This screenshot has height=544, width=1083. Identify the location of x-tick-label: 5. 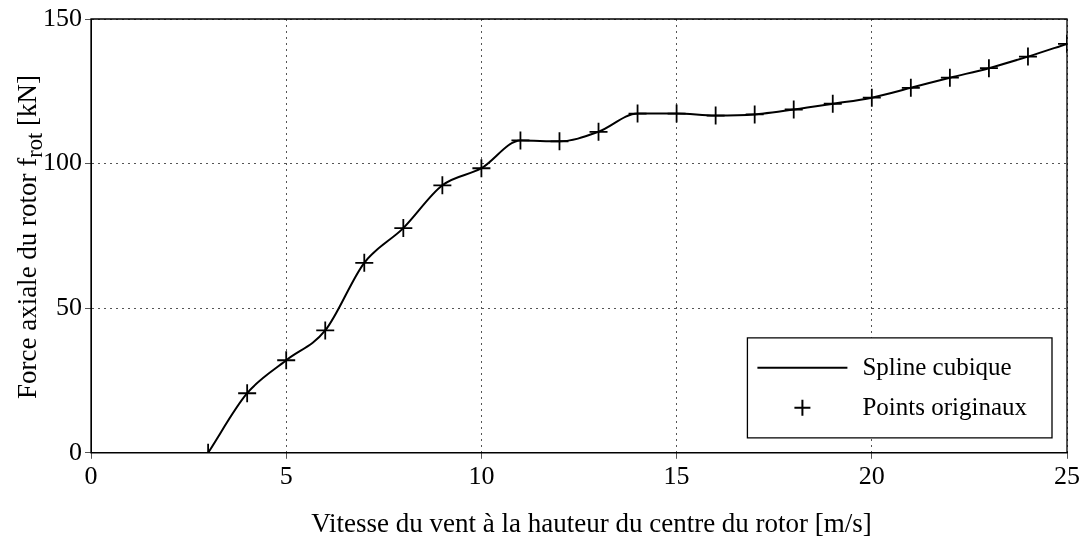
(286, 476).